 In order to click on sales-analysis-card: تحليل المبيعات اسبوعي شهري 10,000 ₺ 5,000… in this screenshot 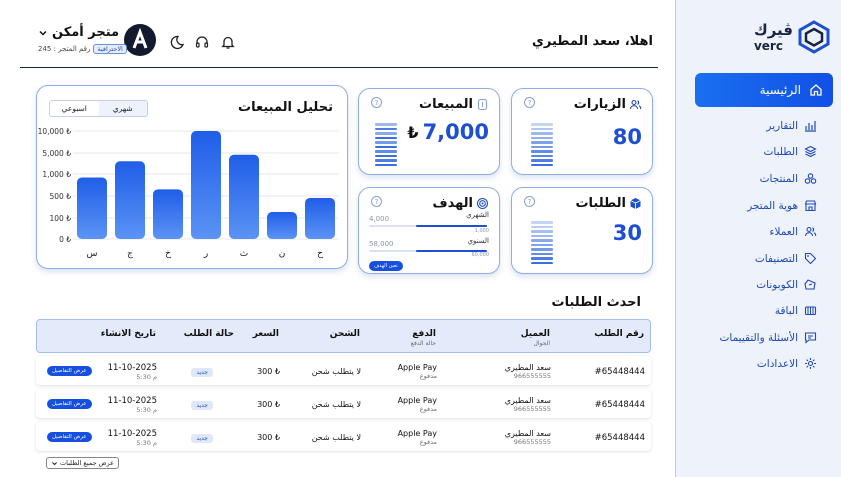, I will do `click(192, 177)`.